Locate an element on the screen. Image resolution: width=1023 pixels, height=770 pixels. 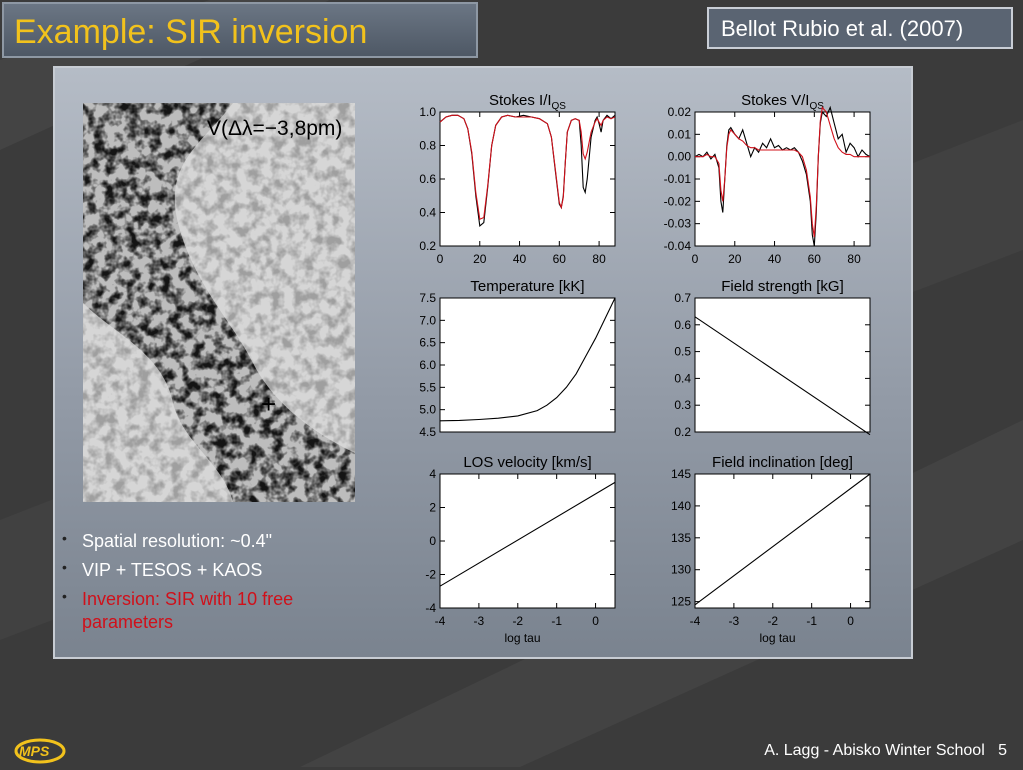
bullet-text: Spatial resolution: ~0.4" is located at coordinates (177, 541).